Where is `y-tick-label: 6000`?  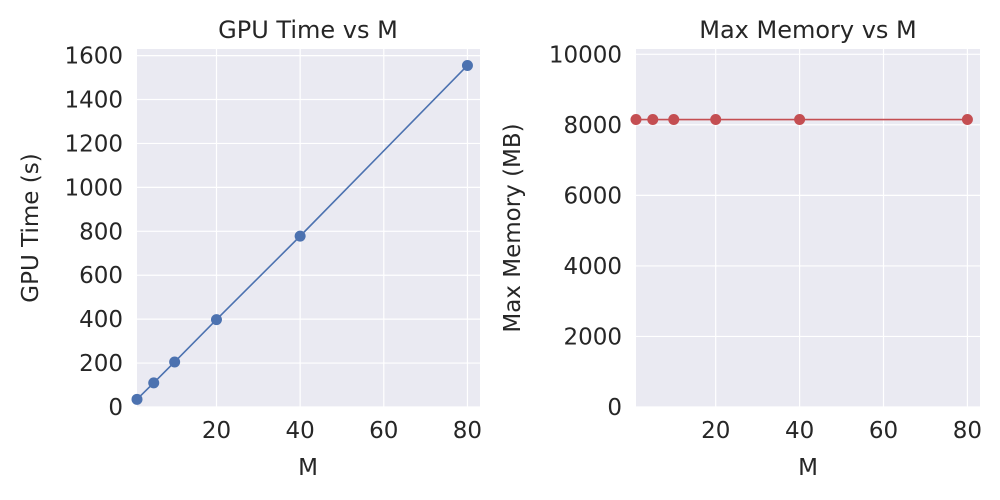 y-tick-label: 6000 is located at coordinates (592, 196).